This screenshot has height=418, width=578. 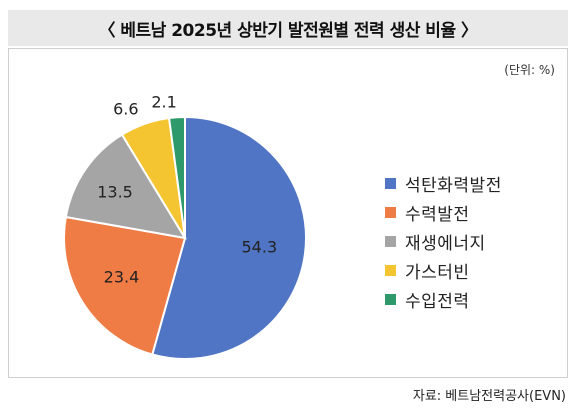 What do you see at coordinates (437, 302) in the screenshot?
I see `legend-label: 수입전력` at bounding box center [437, 302].